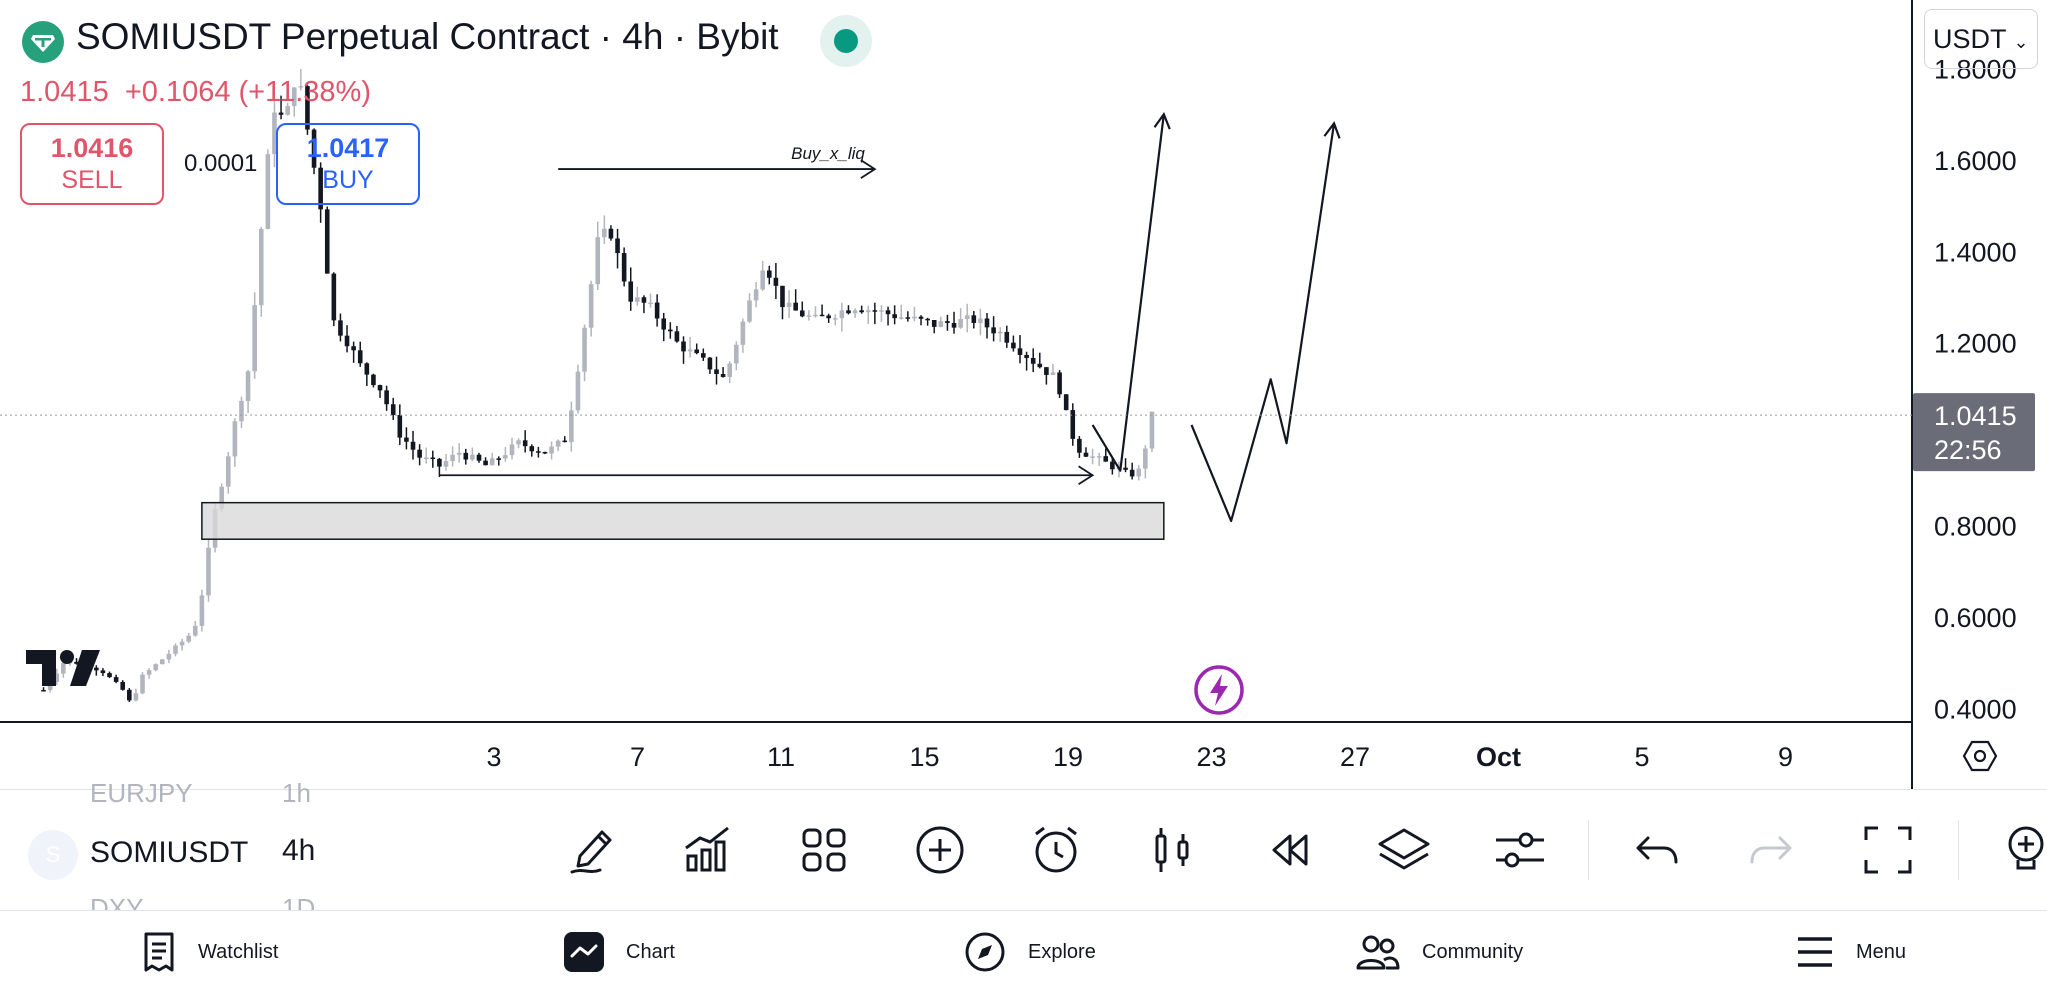  I want to click on tradingview-logo-icon, so click(64, 671).